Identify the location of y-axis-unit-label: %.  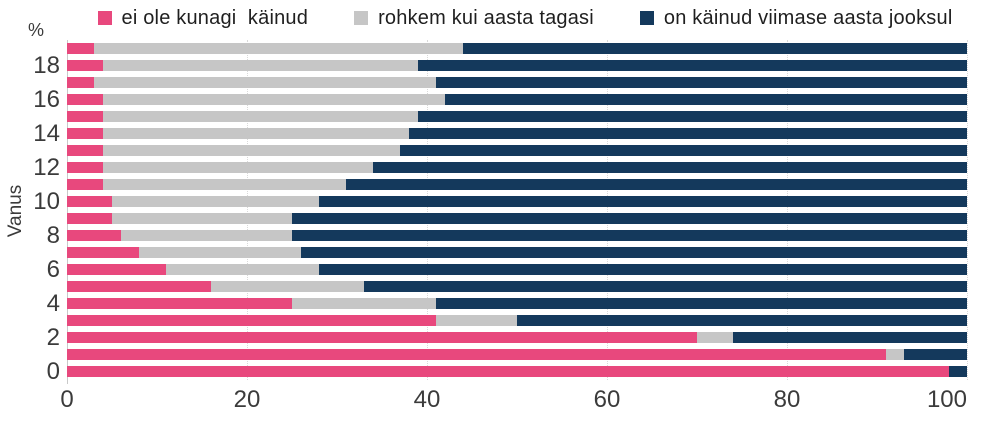
(36, 30).